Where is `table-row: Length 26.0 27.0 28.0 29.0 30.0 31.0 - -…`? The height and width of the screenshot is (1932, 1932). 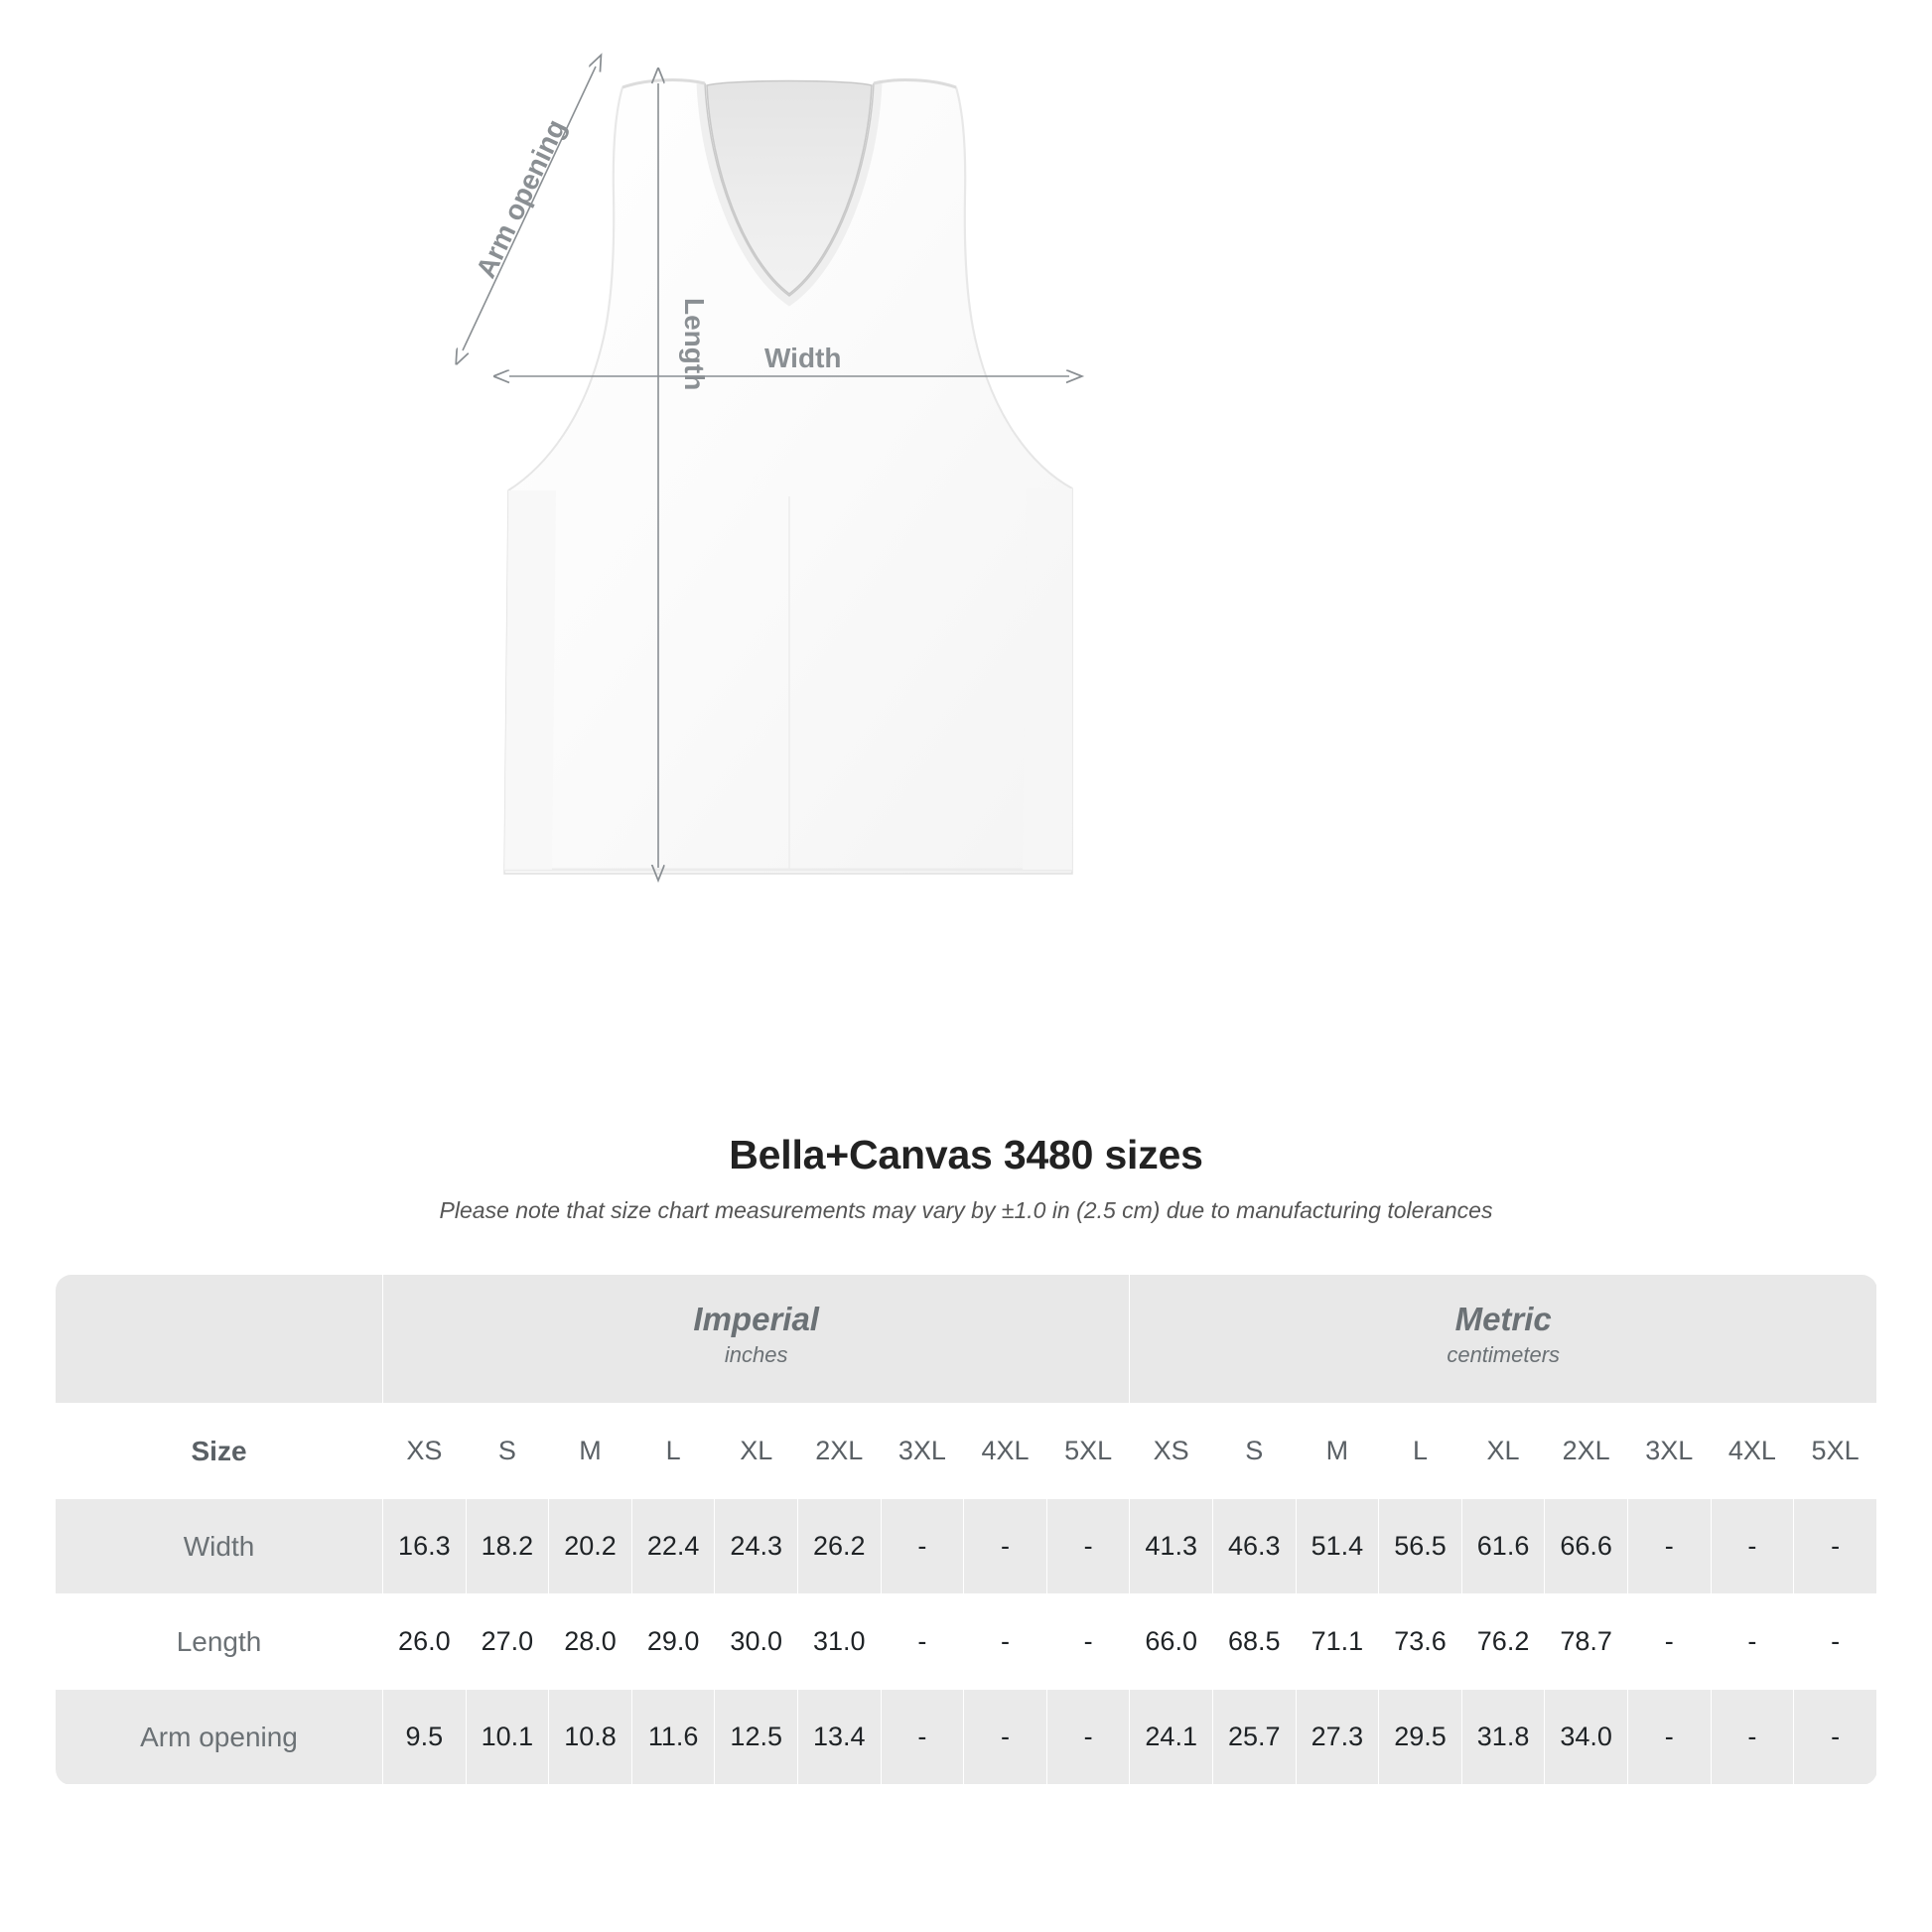
table-row: Length 26.0 27.0 28.0 29.0 30.0 31.0 - -… is located at coordinates (966, 1642).